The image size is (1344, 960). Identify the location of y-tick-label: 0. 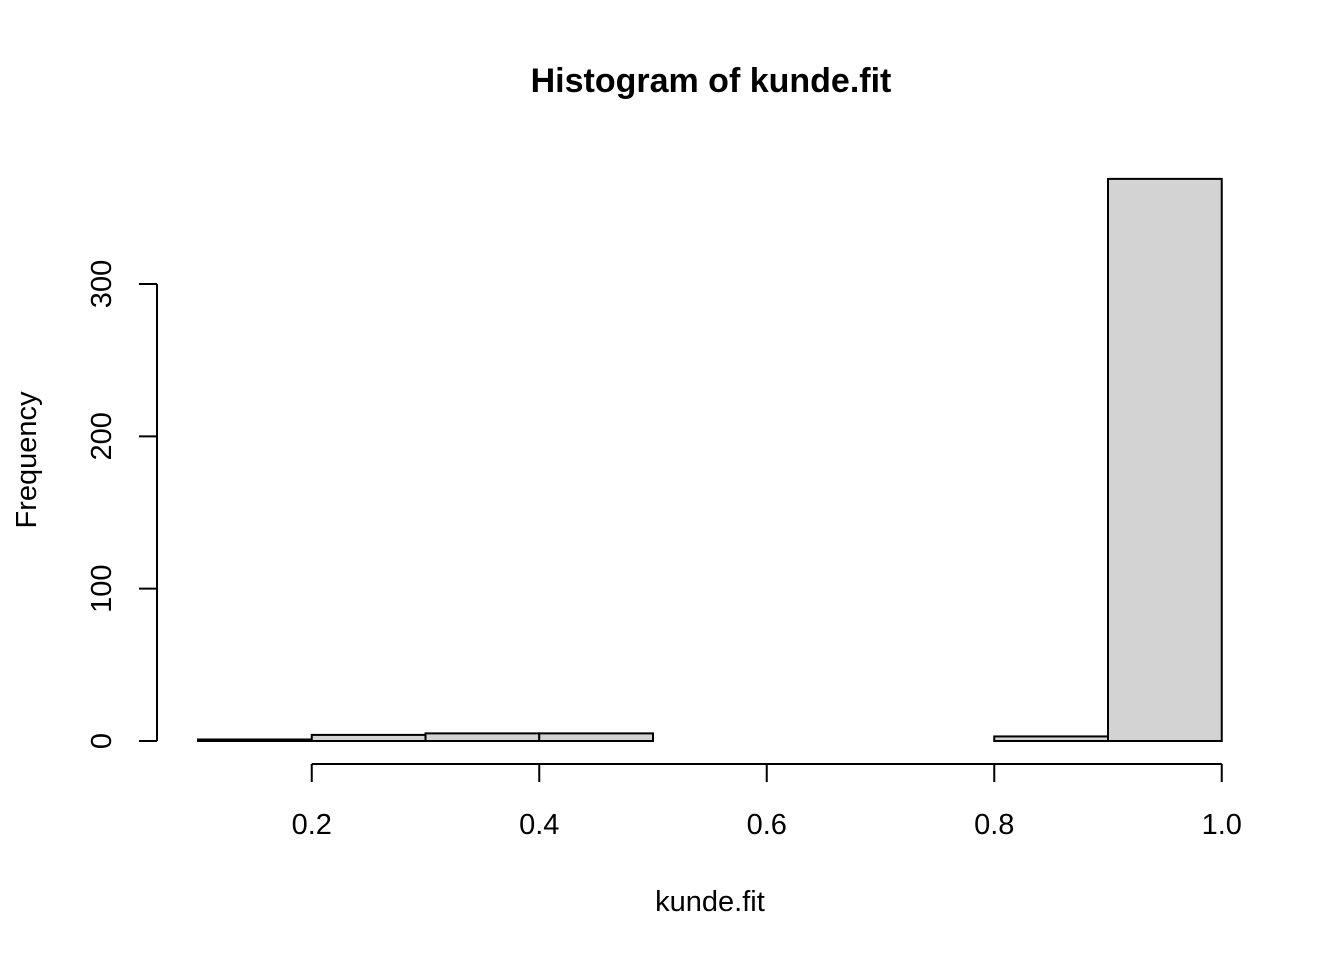
(102, 741).